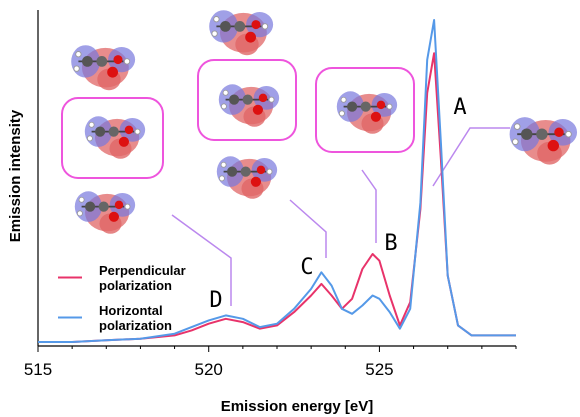 Image resolution: width=580 pixels, height=417 pixels. What do you see at coordinates (459, 107) in the screenshot?
I see `peak-label-a: A` at bounding box center [459, 107].